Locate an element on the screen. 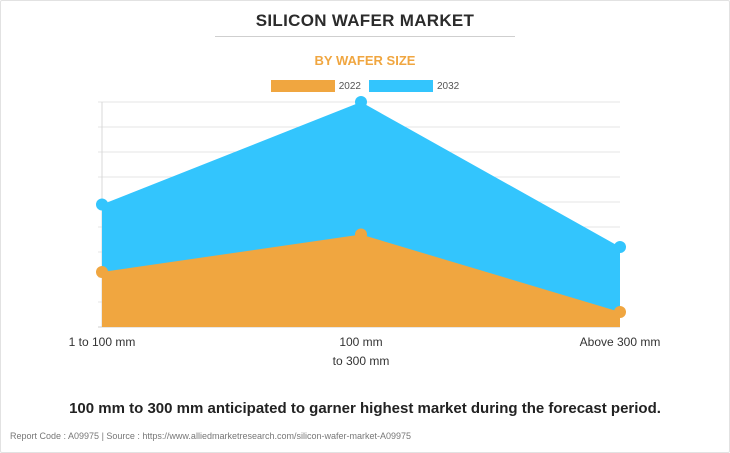 This screenshot has width=730, height=453. legend-swatch-2022 is located at coordinates (302, 86).